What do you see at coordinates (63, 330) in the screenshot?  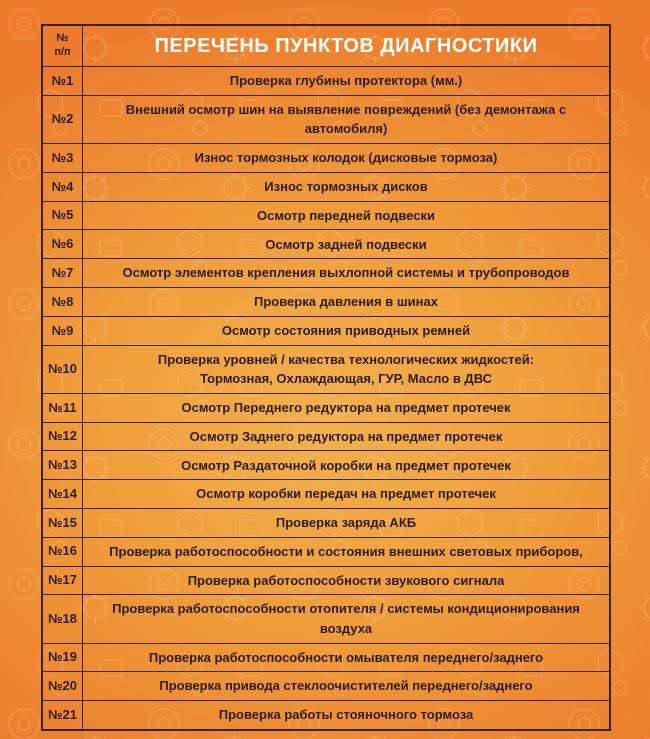 I see `row-number: №9` at bounding box center [63, 330].